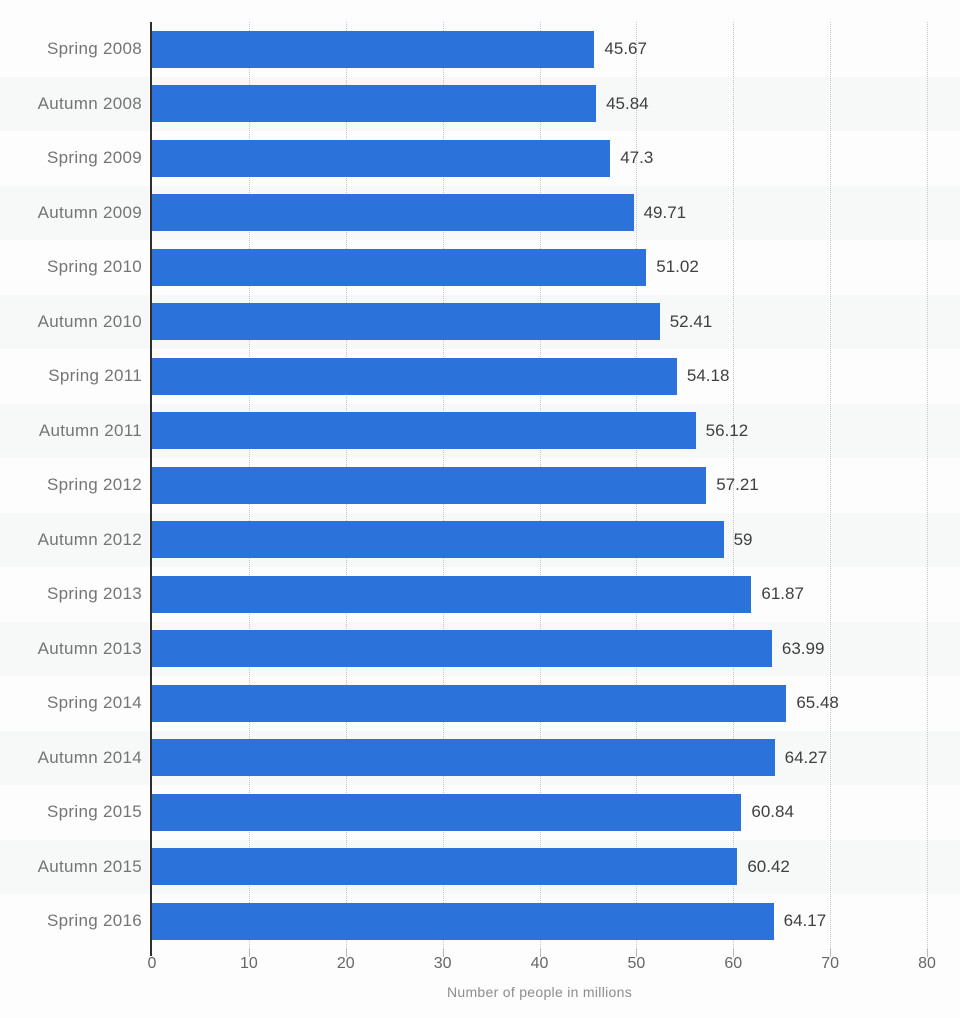 The width and height of the screenshot is (960, 1018). What do you see at coordinates (743, 539) in the screenshot?
I see `value-label: 59` at bounding box center [743, 539].